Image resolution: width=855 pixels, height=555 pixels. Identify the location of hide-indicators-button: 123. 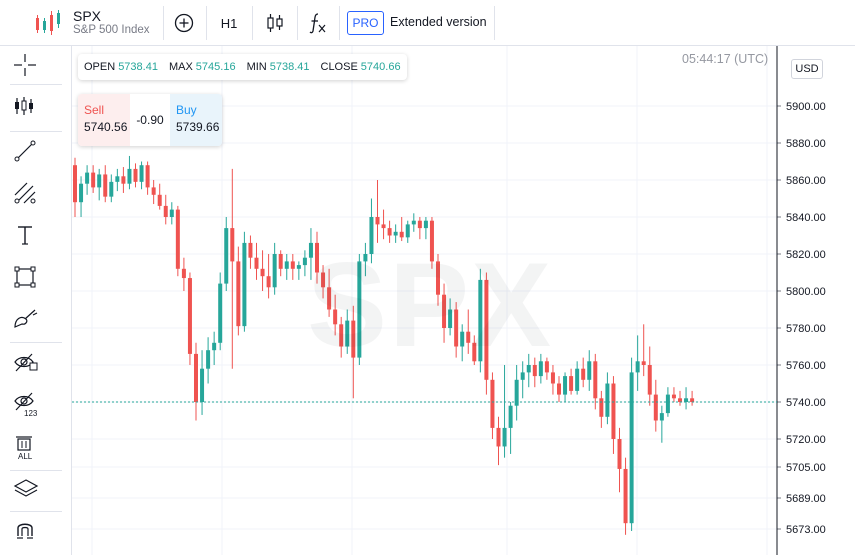
(36, 404).